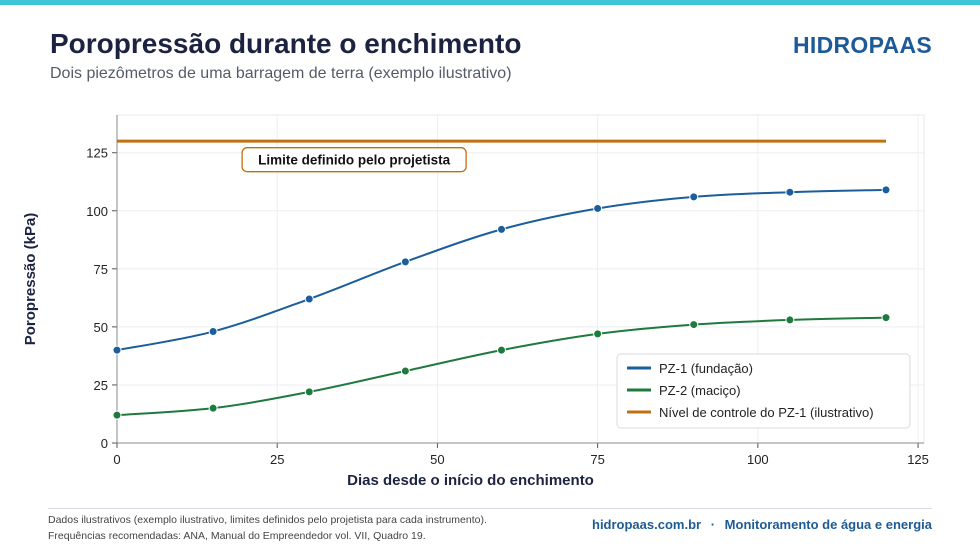 The height and width of the screenshot is (551, 980). I want to click on y-tick-label: 125, so click(97, 153).